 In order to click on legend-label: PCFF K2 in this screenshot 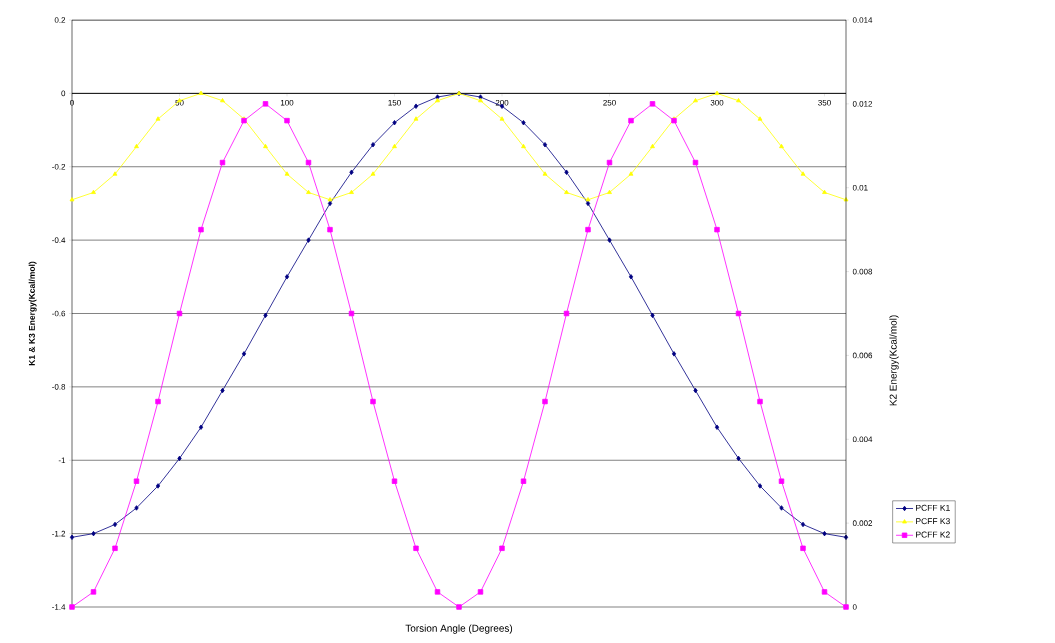, I will do `click(933, 534)`.